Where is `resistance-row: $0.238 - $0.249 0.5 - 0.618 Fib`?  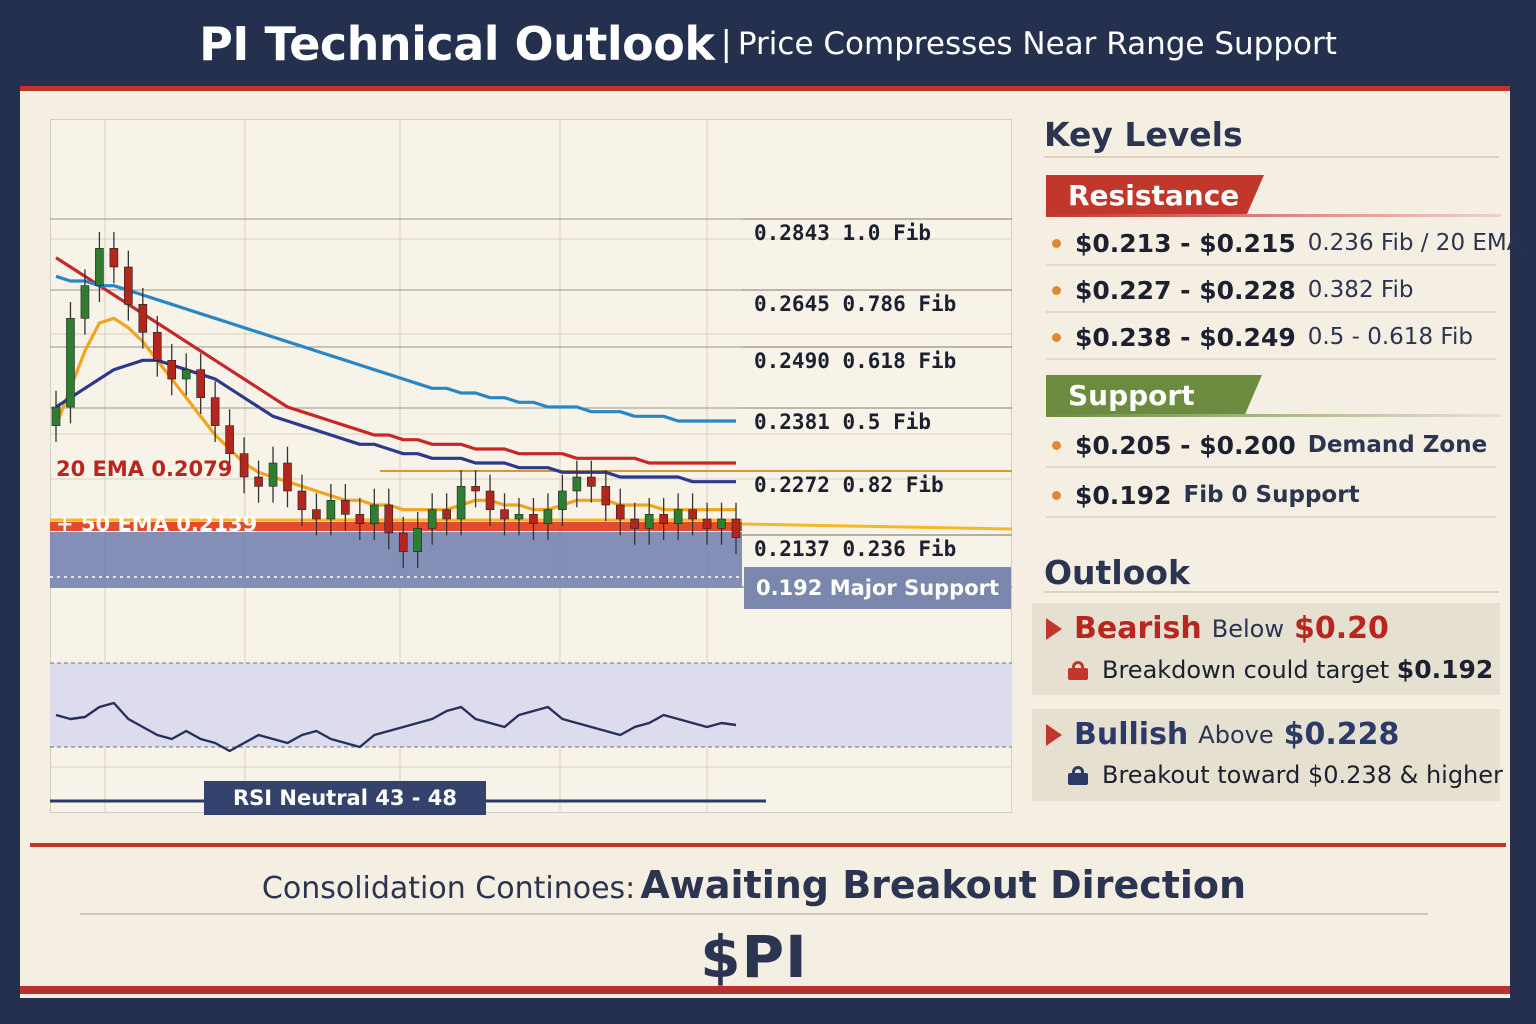
resistance-row: $0.238 - $0.249 0.5 - 0.618 Fib is located at coordinates (1271, 338).